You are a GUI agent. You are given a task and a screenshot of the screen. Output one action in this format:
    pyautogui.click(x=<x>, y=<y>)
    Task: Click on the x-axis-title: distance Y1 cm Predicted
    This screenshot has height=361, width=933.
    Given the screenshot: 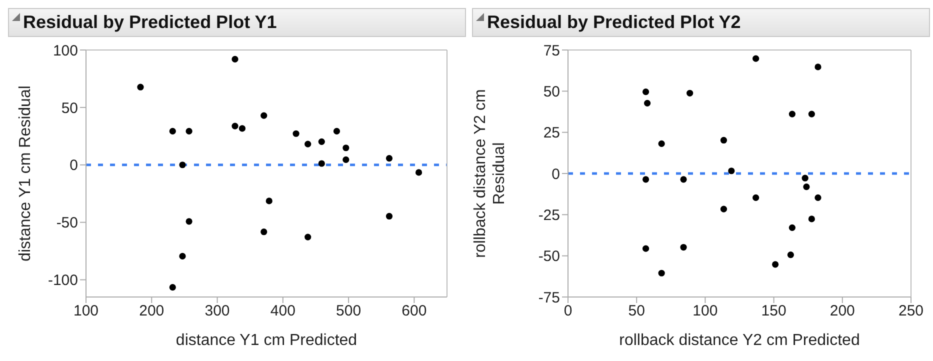 What is the action you would take?
    pyautogui.click(x=267, y=340)
    